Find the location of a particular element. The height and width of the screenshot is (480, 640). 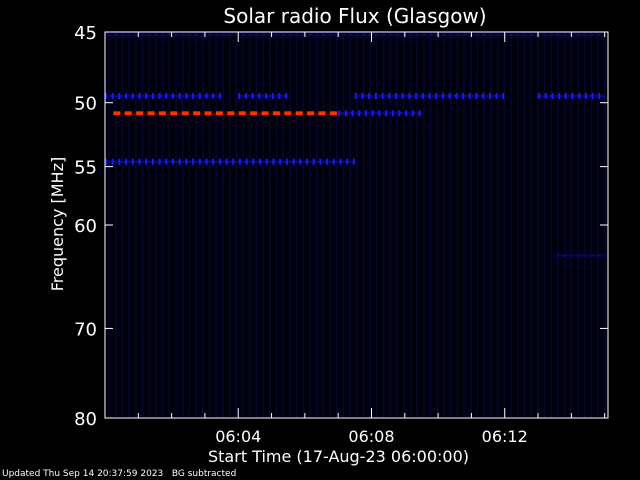

y-tick-label: 45 is located at coordinates (85, 33).